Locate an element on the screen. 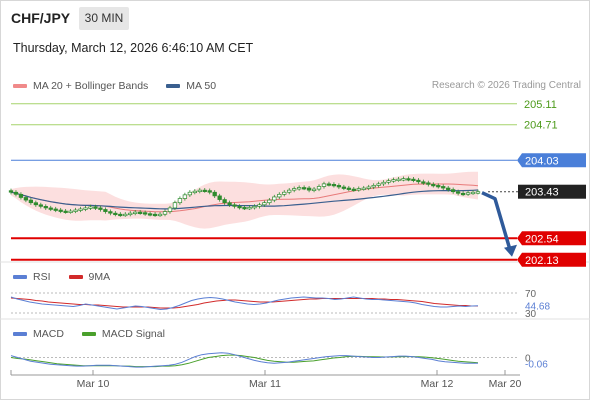 Image resolution: width=590 pixels, height=400 pixels. timestamp: Thursday, March 12, 2026 6:46:10 AM CET is located at coordinates (133, 48).